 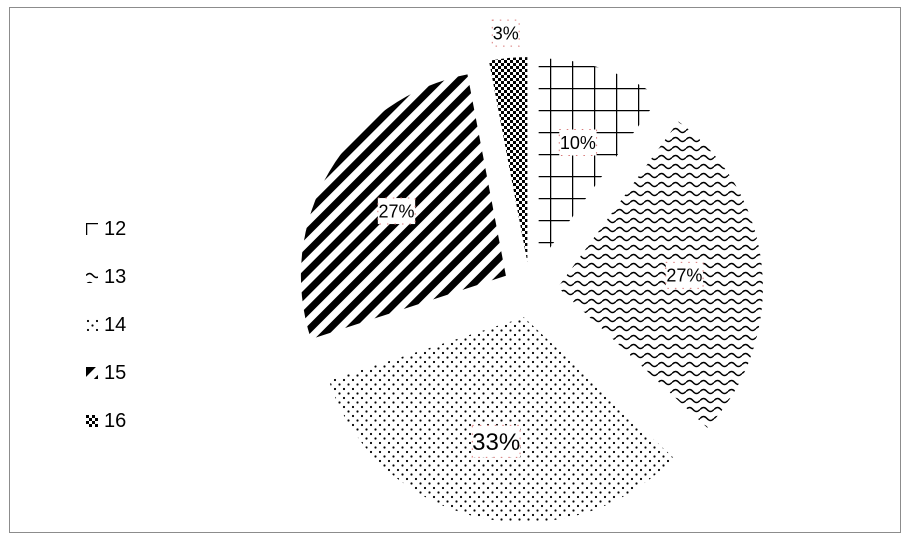 What do you see at coordinates (115, 420) in the screenshot?
I see `legend-label: 16` at bounding box center [115, 420].